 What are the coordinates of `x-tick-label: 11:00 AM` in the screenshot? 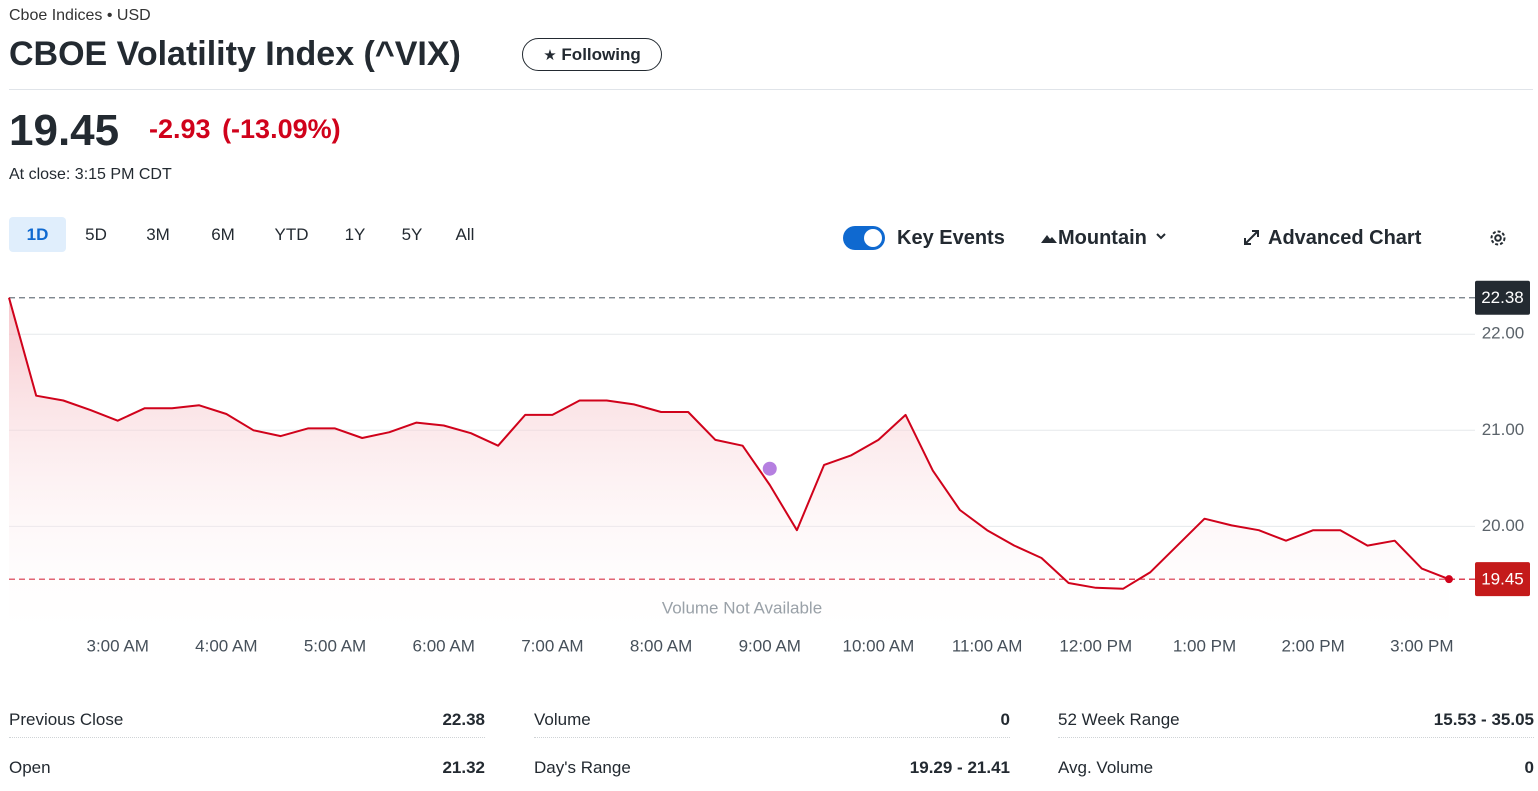 It's located at (987, 645).